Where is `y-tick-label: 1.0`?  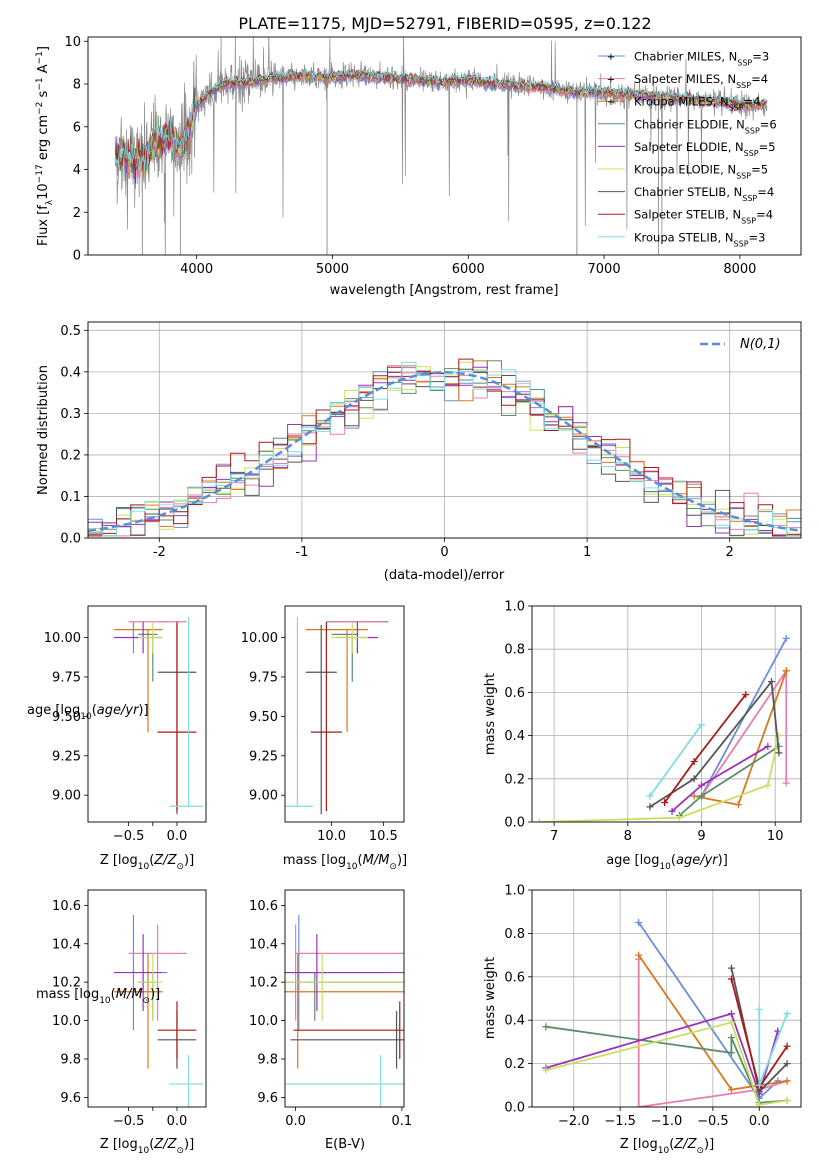 y-tick-label: 1.0 is located at coordinates (514, 891).